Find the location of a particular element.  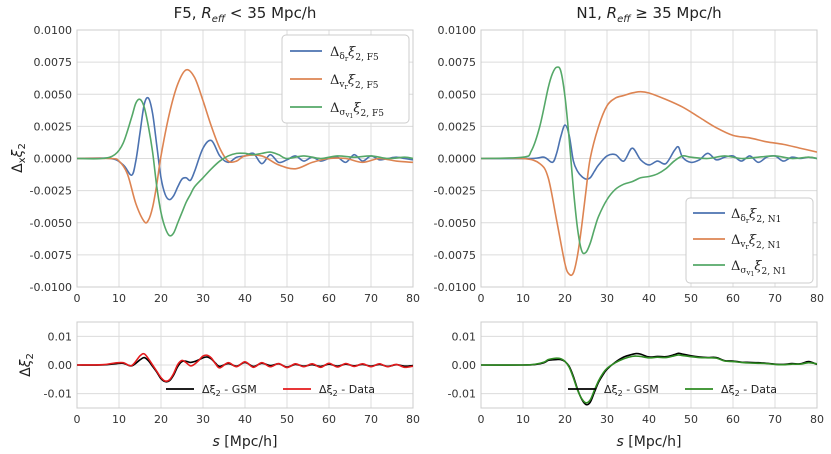

legend-label: Δξ2 - Data is located at coordinates (749, 390).